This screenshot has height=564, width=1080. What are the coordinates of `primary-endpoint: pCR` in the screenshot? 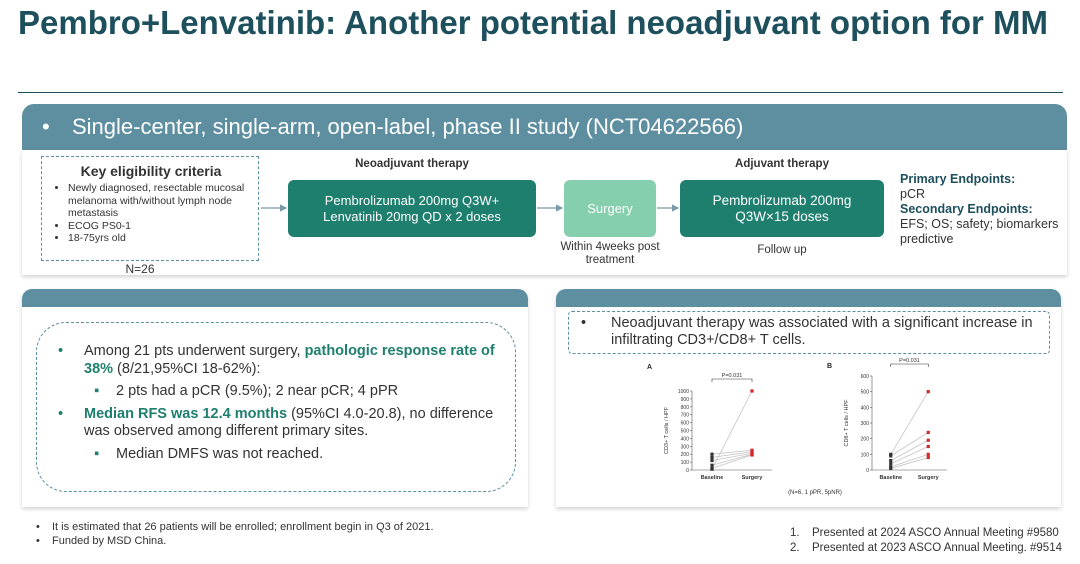 It's located at (913, 194).